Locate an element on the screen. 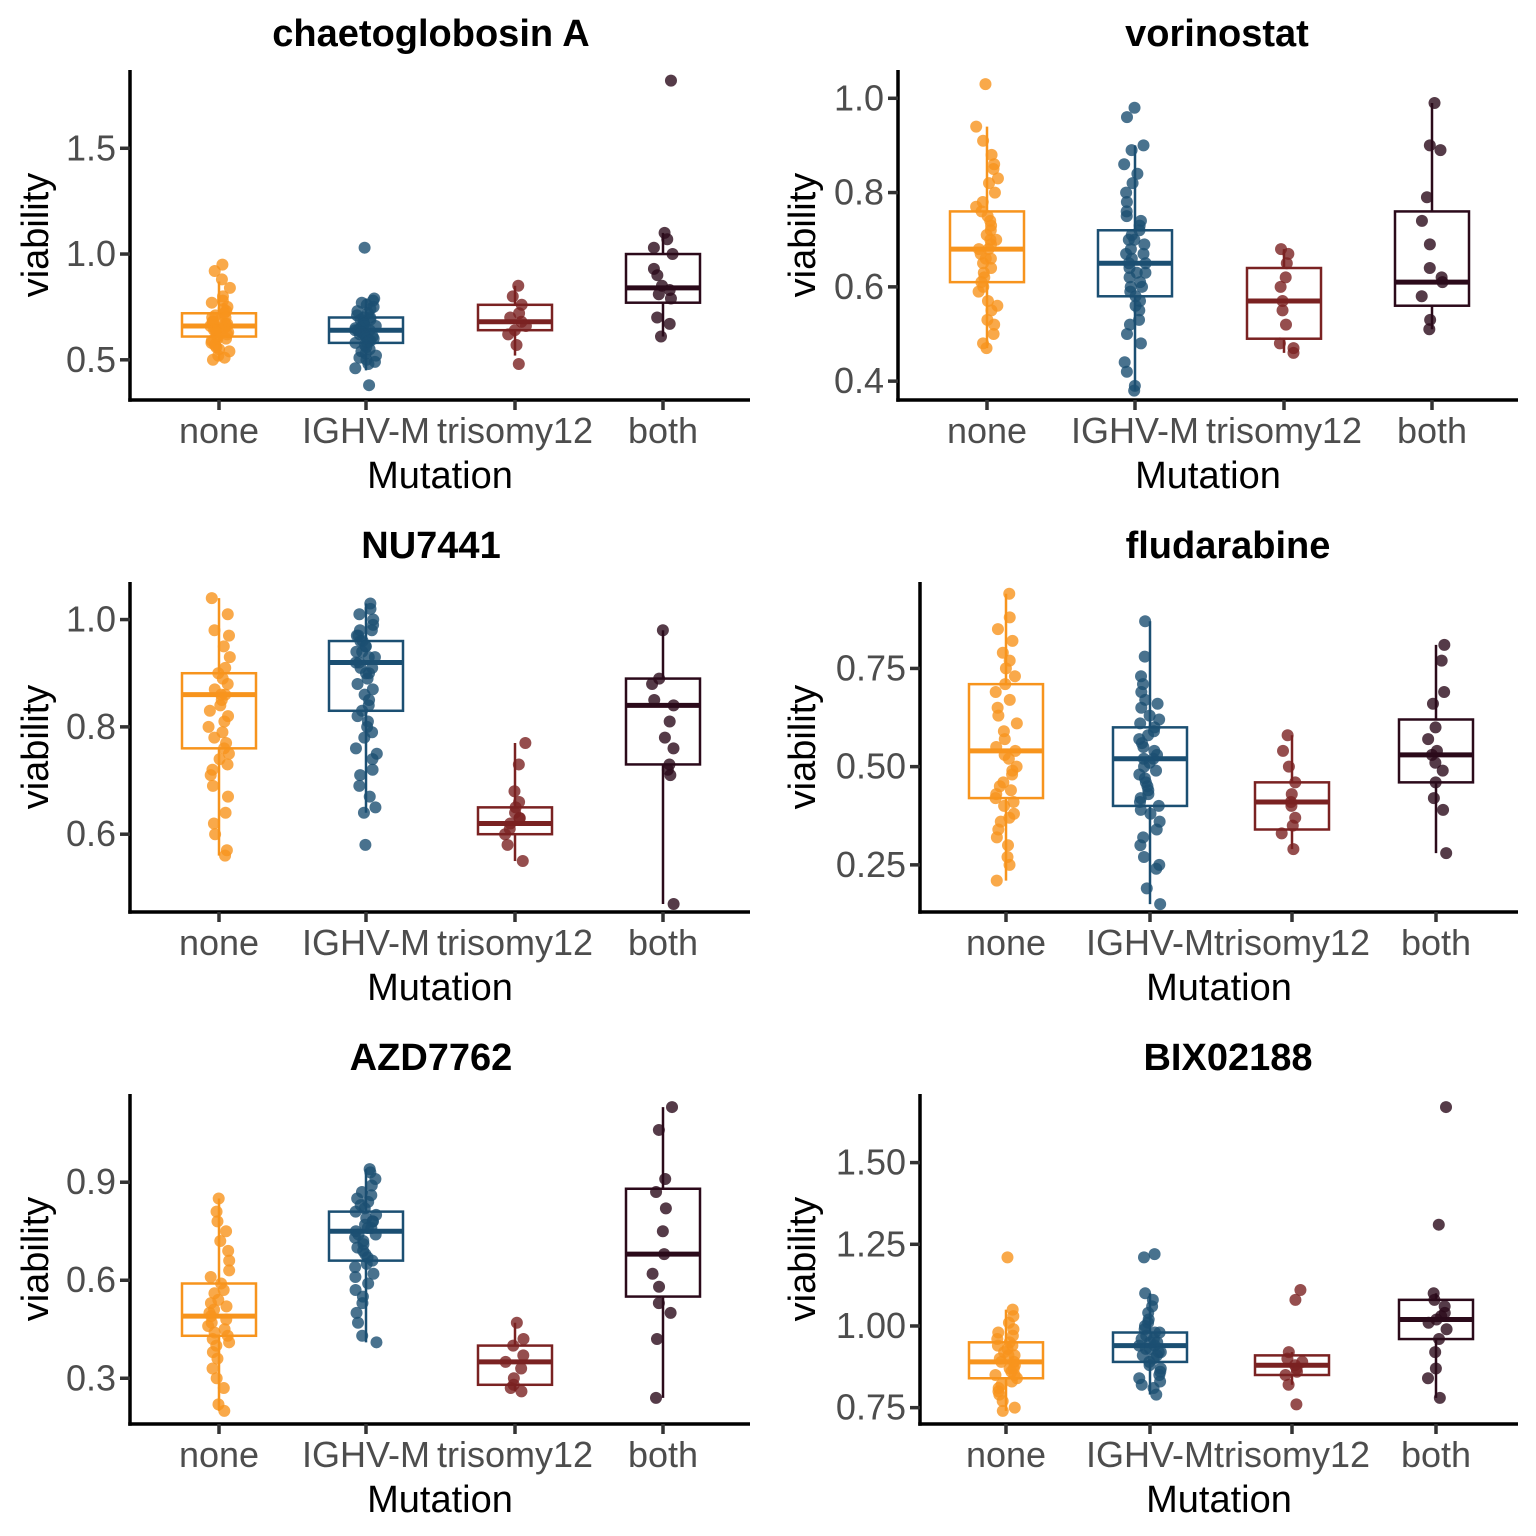  x-tick-label: trisomy12 is located at coordinates (1292, 942).